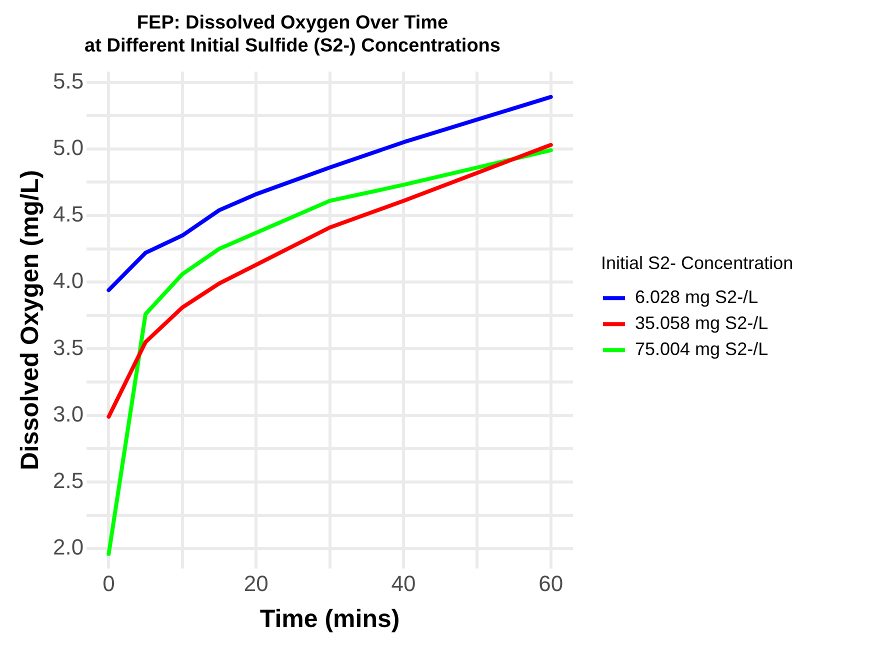 This screenshot has width=875, height=653. What do you see at coordinates (68, 481) in the screenshot?
I see `y-tick-label: 2.5` at bounding box center [68, 481].